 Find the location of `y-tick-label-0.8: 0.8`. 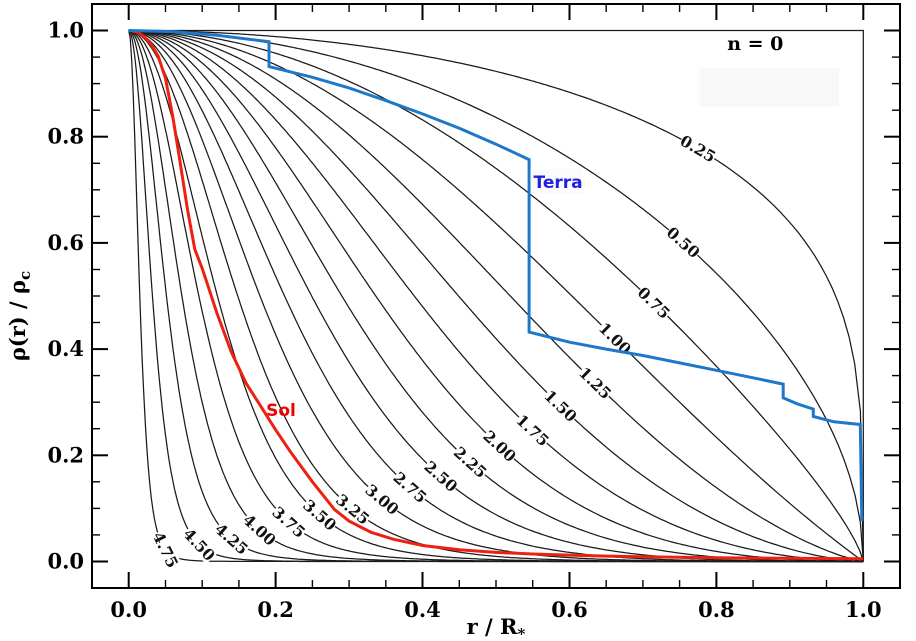

y-tick-label-0.8: 0.8 is located at coordinates (65, 136).